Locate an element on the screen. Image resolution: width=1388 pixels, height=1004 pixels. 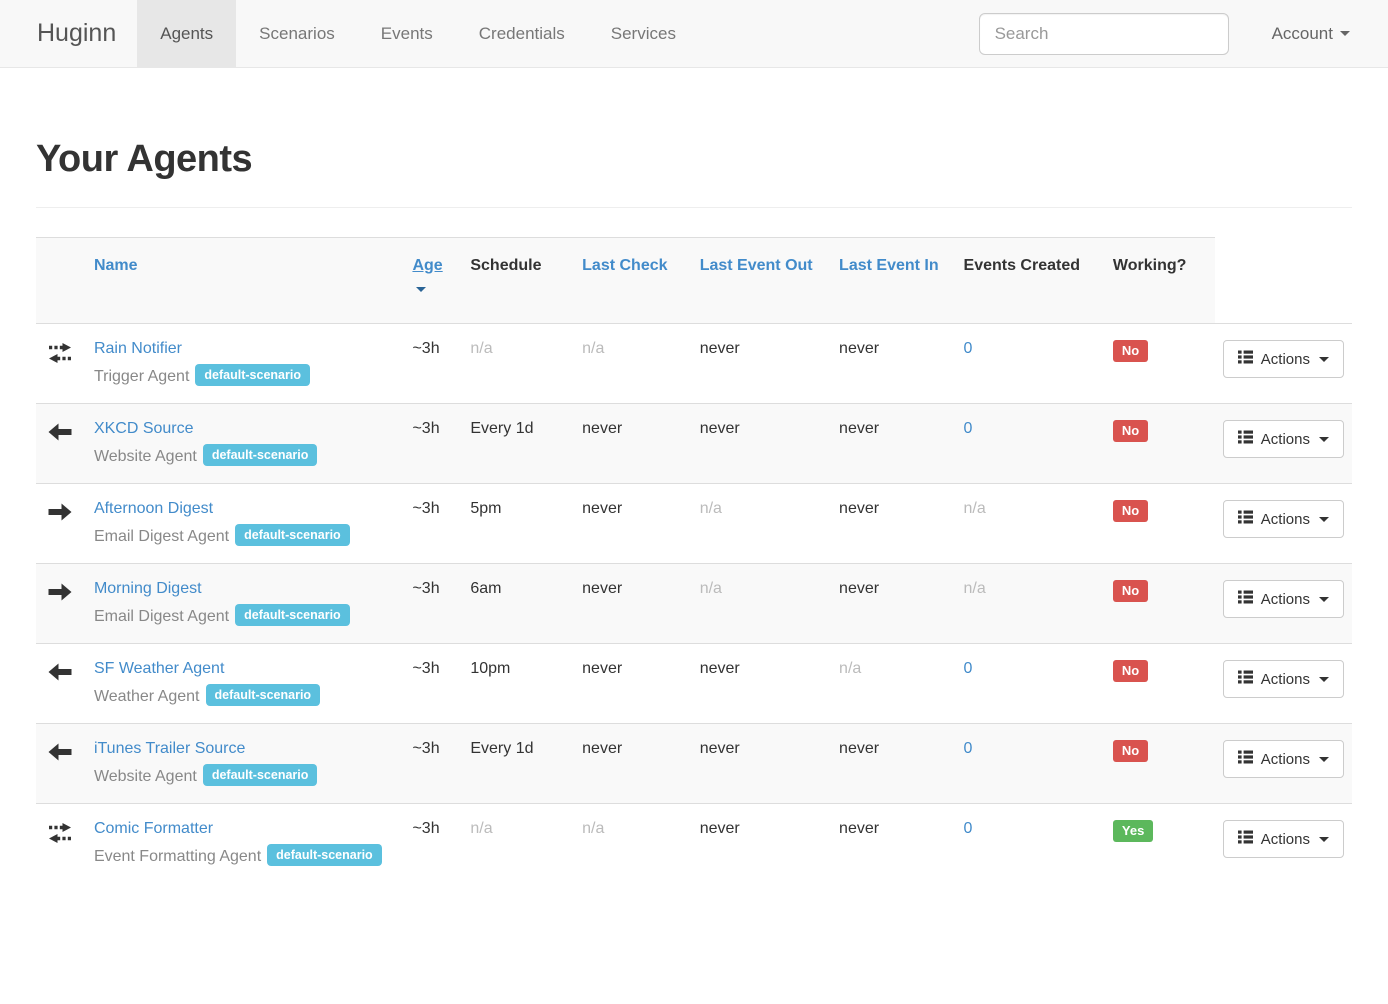
column-header-age: Age is located at coordinates (433, 280).